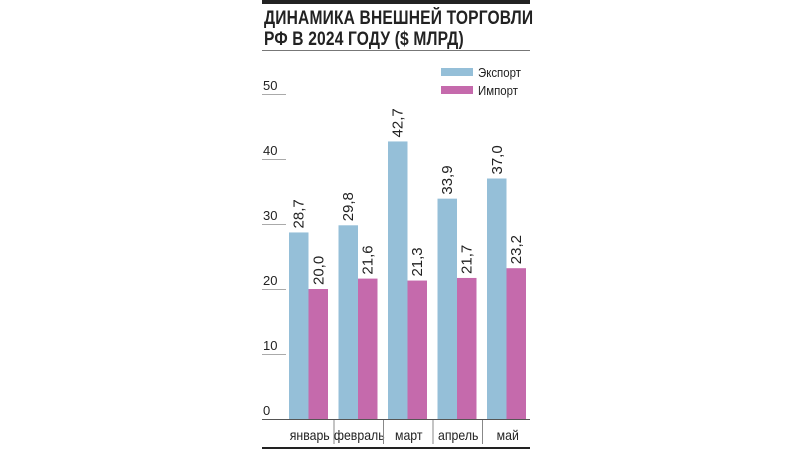  What do you see at coordinates (457, 72) in the screenshot?
I see `legend-swatch-export` at bounding box center [457, 72].